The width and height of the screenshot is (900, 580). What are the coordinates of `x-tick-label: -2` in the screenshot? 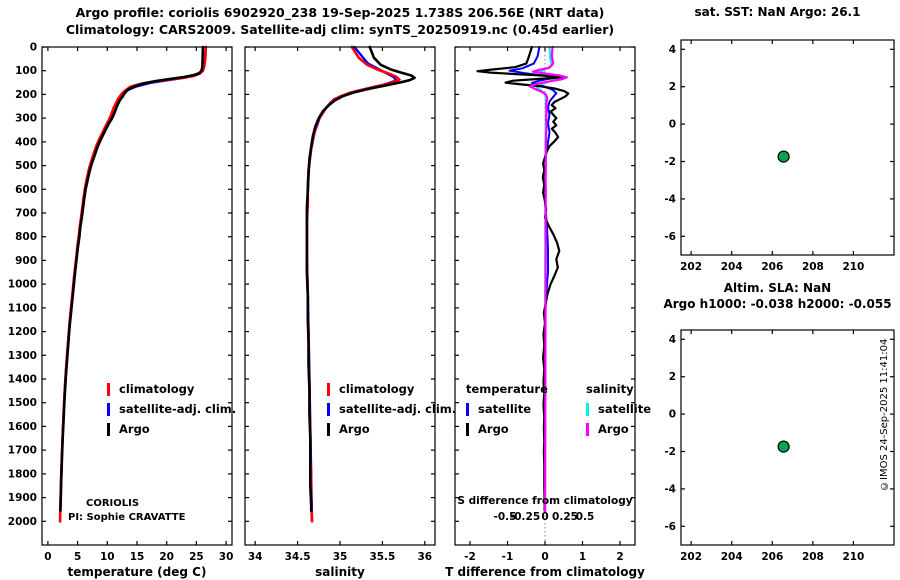 It's located at (470, 557).